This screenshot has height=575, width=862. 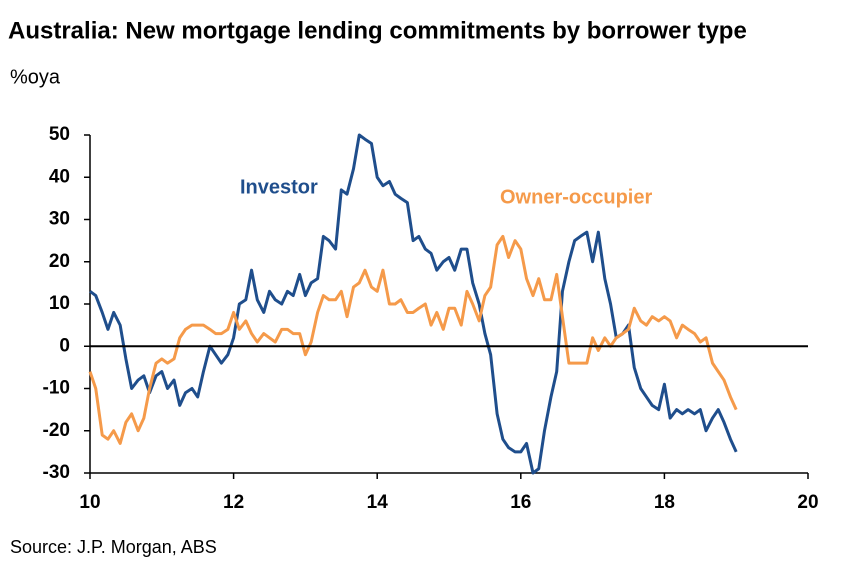 What do you see at coordinates (664, 502) in the screenshot?
I see `x-tick-label: 18` at bounding box center [664, 502].